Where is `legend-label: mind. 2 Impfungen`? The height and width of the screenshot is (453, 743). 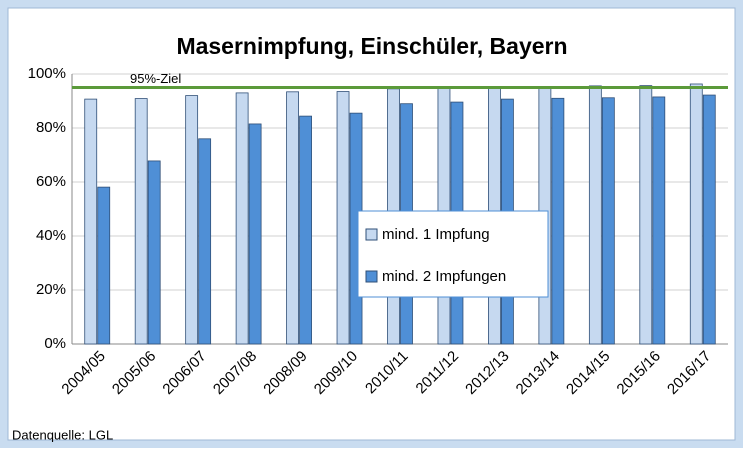 legend-label: mind. 2 Impfungen is located at coordinates (444, 276).